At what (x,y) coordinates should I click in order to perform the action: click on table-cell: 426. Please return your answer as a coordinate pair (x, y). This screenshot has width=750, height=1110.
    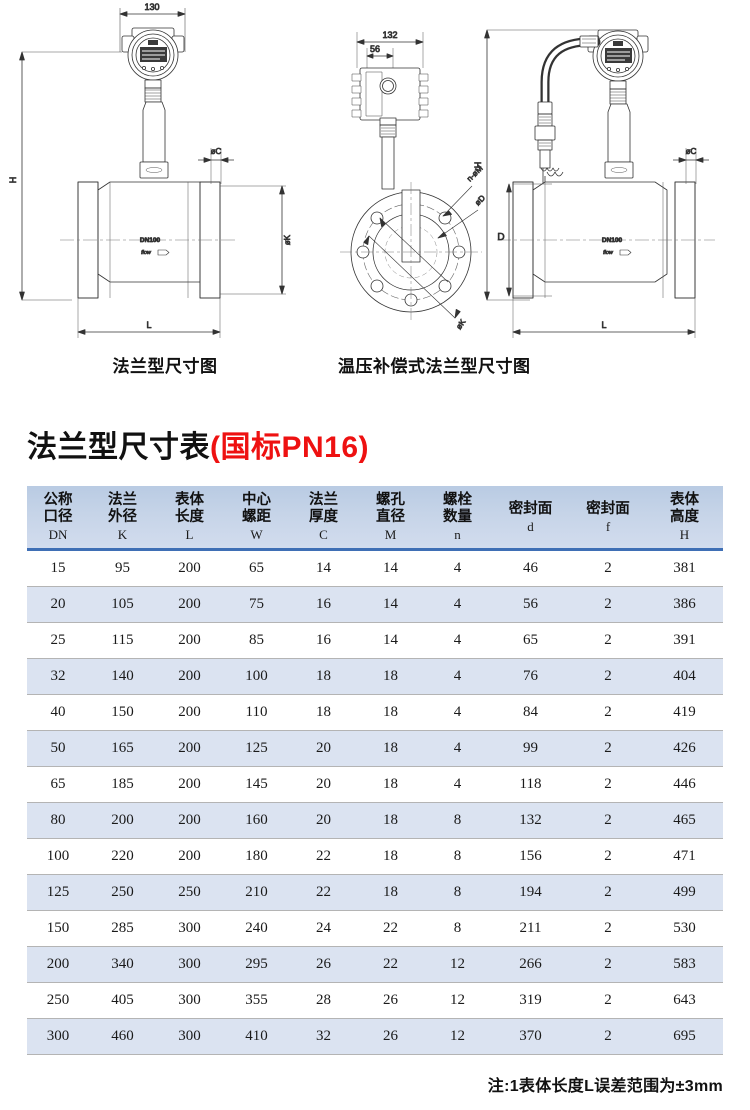
    Looking at the image, I should click on (684, 748).